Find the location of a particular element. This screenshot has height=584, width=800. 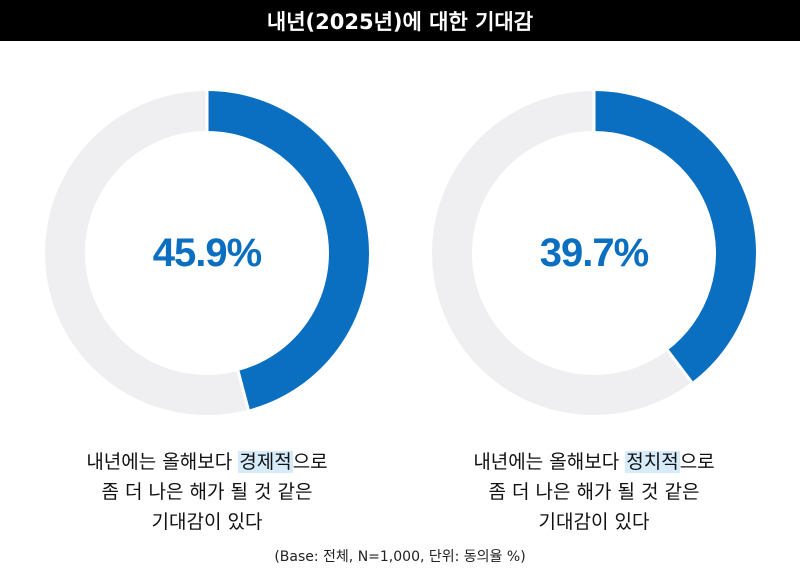

caption-political-prefix: 내년에는 올해보다 is located at coordinates (549, 462).